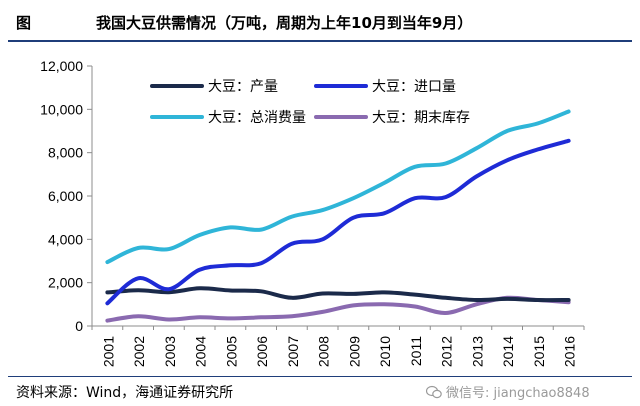 The image size is (640, 406). I want to click on x-tick-label: 2011, so click(416, 351).